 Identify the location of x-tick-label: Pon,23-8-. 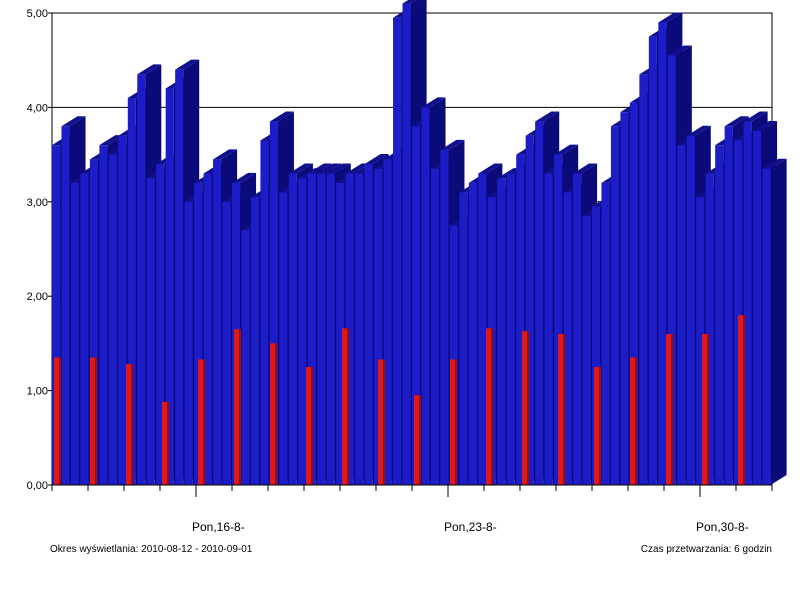
(470, 527).